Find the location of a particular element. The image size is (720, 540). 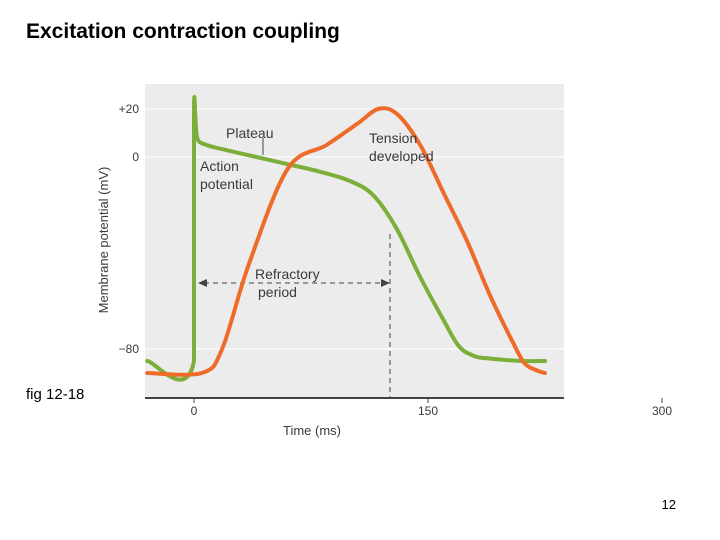

x-ticks: 0 150 300 is located at coordinates (431, 408).